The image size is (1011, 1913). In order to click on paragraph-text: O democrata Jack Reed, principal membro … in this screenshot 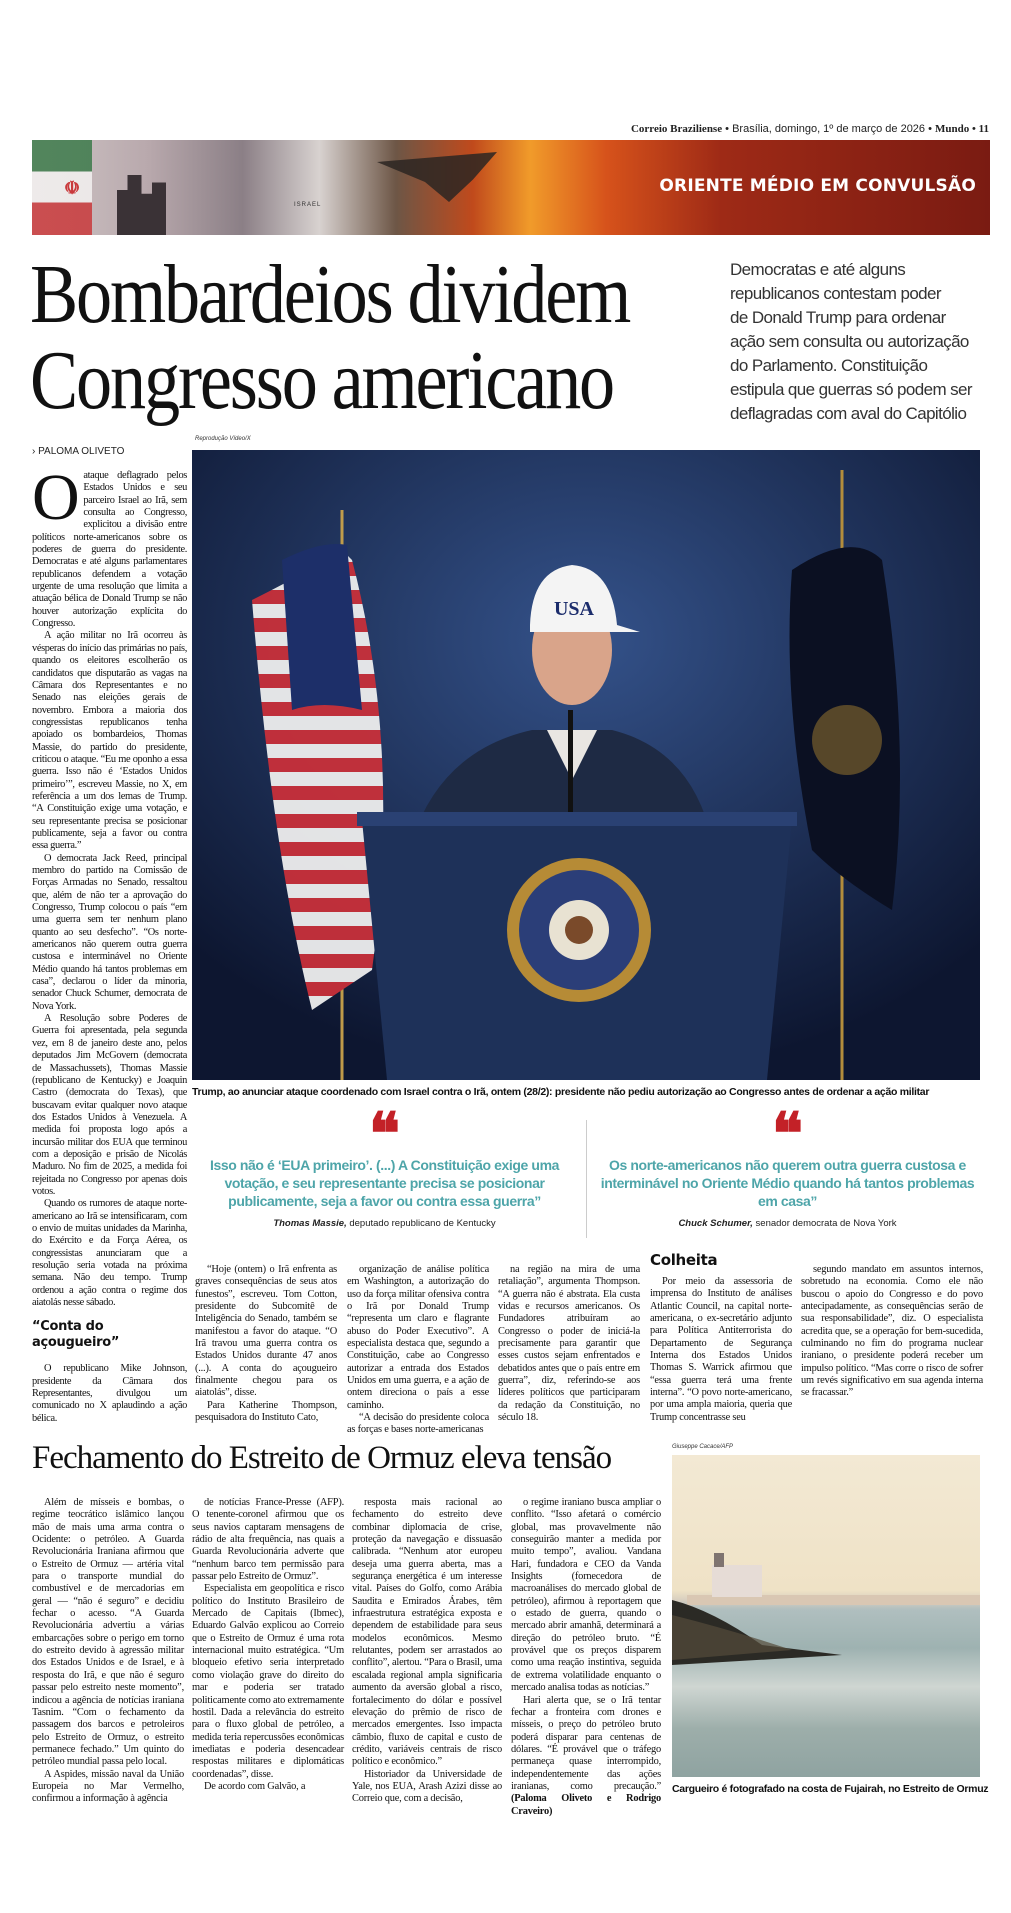, I will do `click(109, 932)`.